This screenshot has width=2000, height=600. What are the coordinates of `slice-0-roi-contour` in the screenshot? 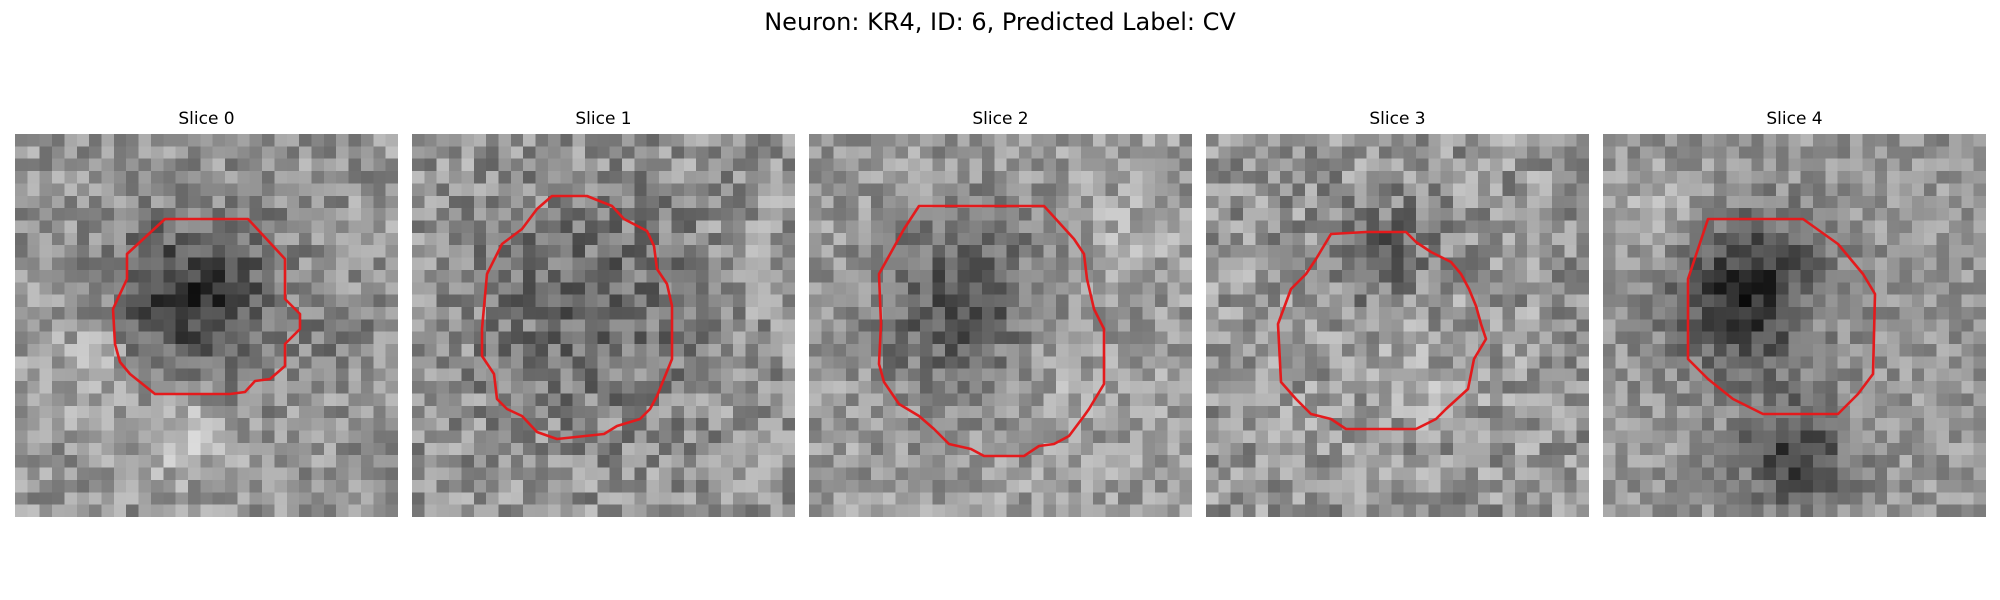 It's located at (206, 306).